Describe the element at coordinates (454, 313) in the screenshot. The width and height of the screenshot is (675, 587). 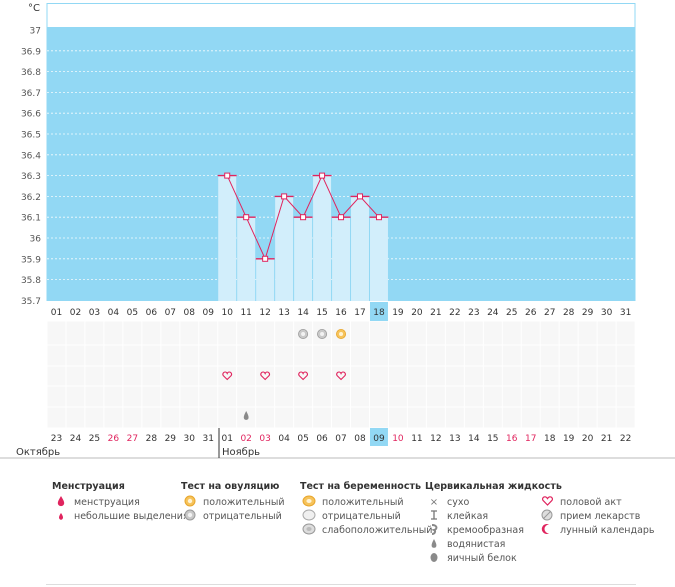
I see `cycle-day-label: 22` at that location.